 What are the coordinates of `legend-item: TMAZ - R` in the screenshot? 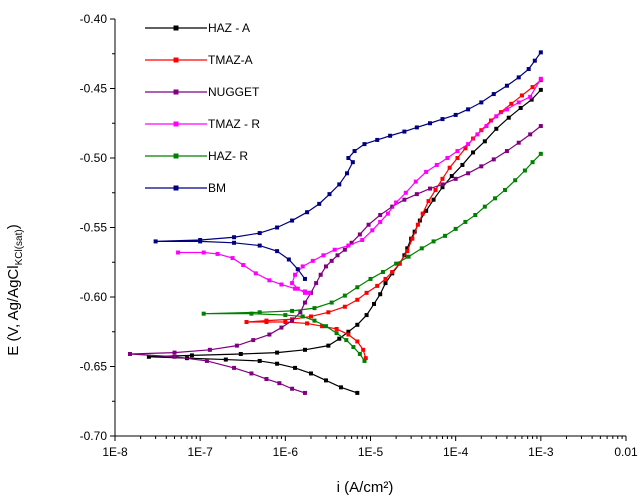 It's located at (202, 124).